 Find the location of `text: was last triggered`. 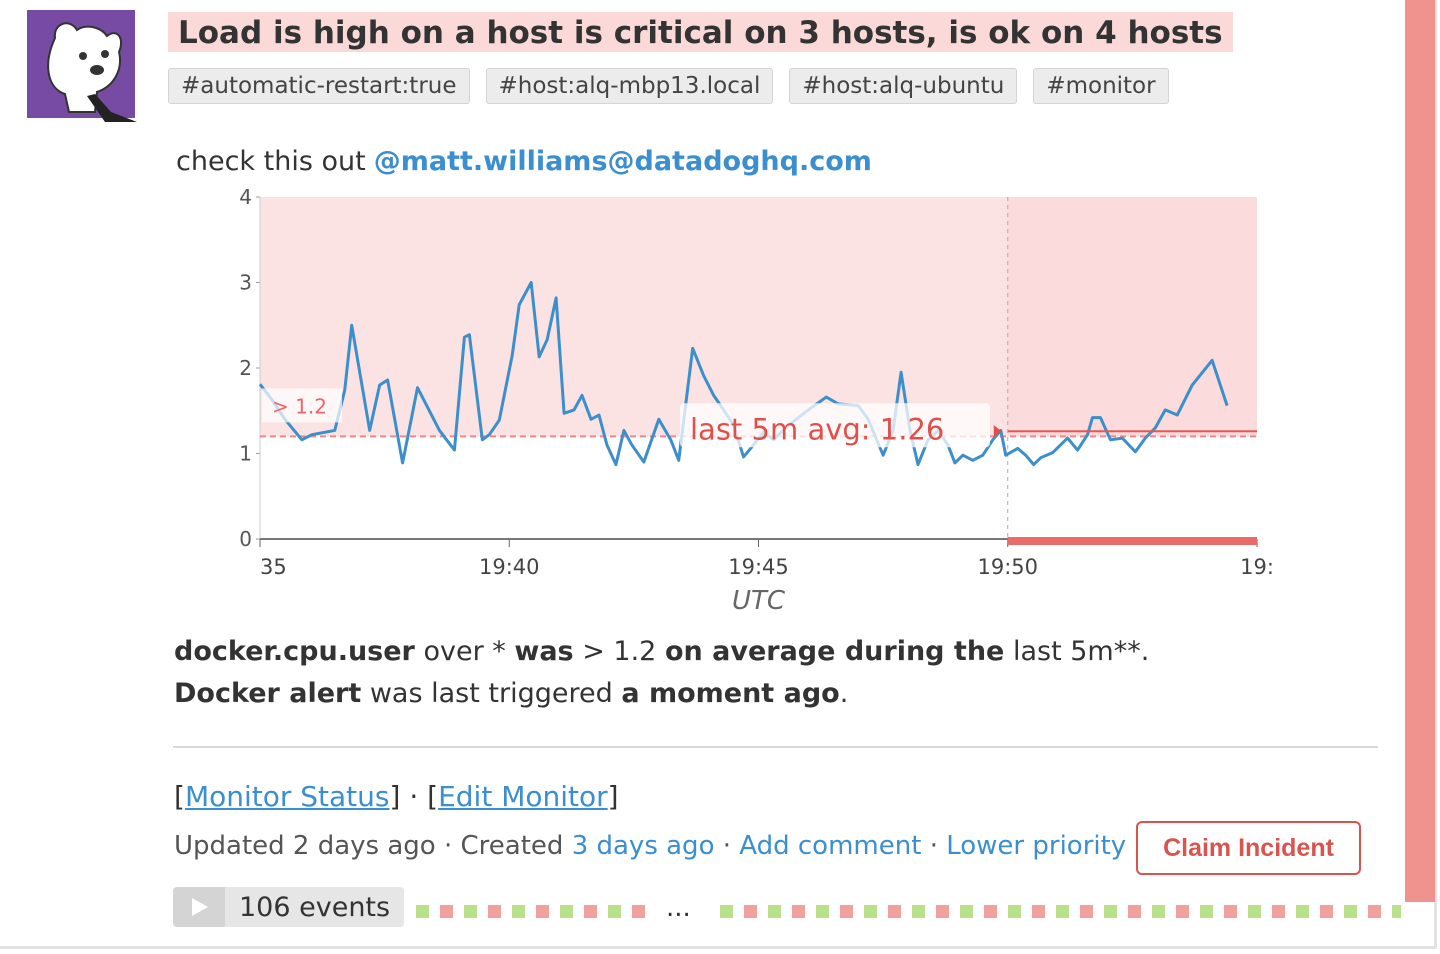

text: was last triggered is located at coordinates (491, 693).